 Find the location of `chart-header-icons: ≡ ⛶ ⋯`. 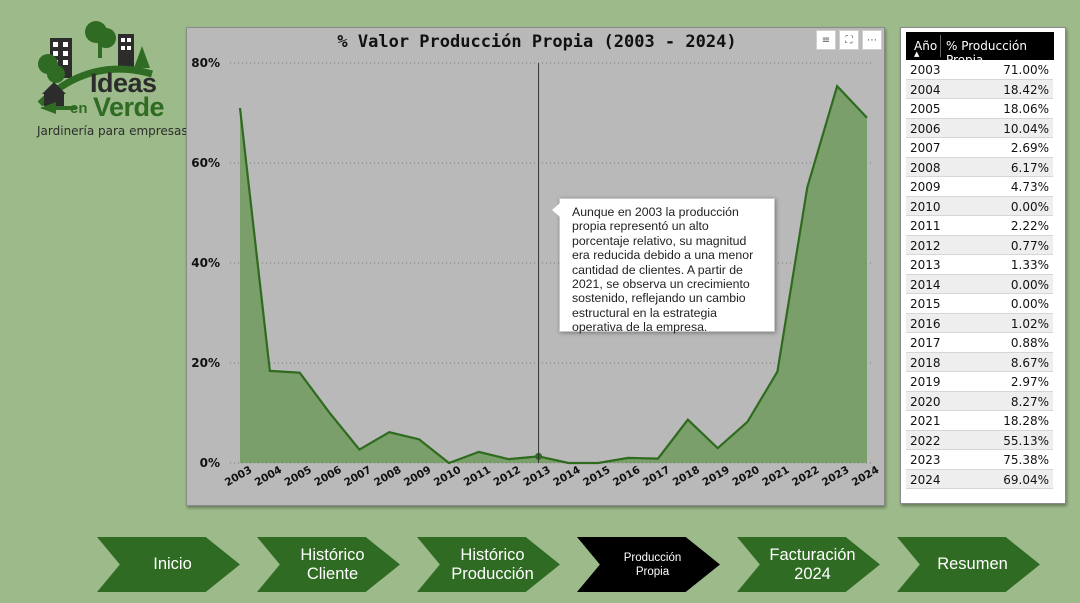

chart-header-icons: ≡ ⛶ ⋯ is located at coordinates (849, 40).